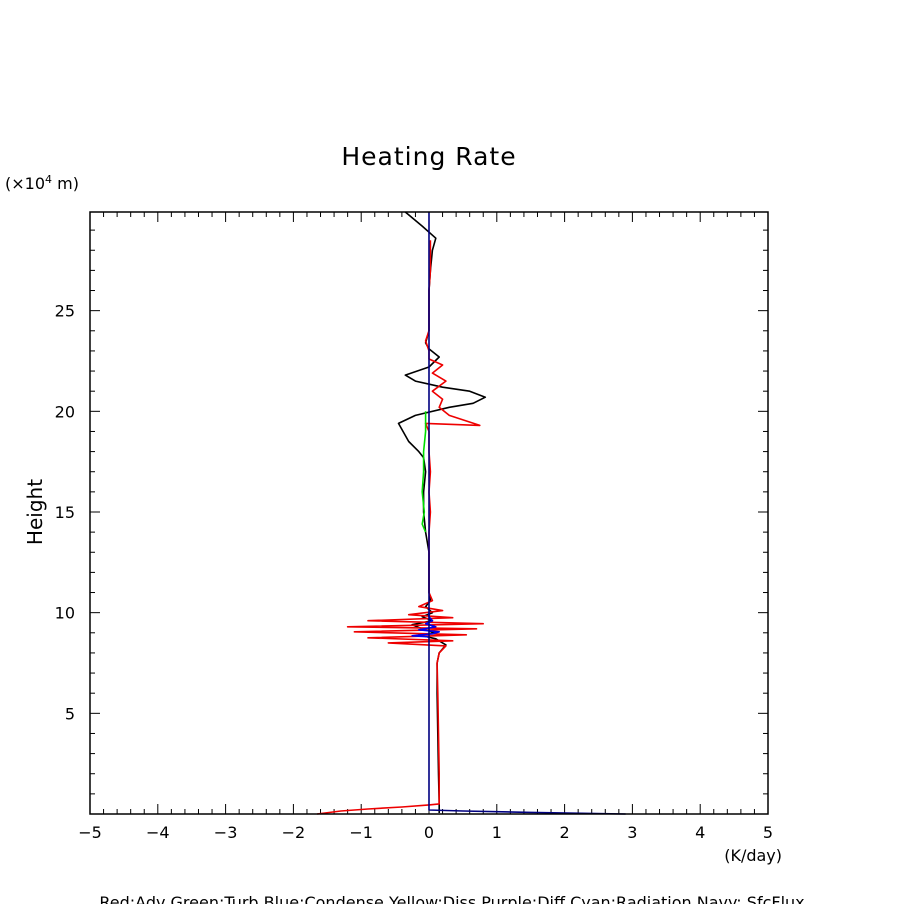  I want to click on x-tick-label: 0, so click(429, 832).